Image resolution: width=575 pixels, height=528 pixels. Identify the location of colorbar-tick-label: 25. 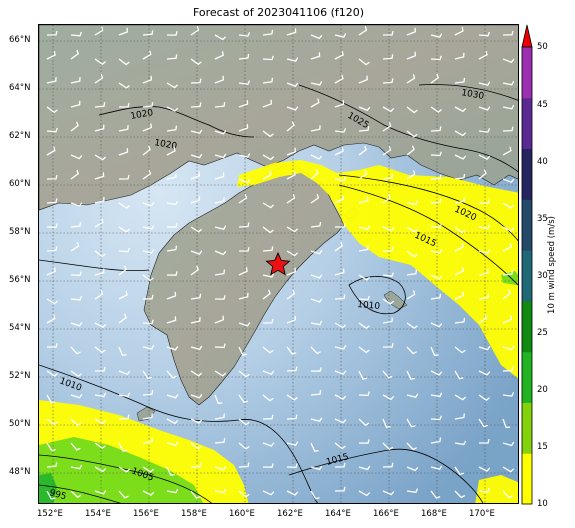
(542, 333).